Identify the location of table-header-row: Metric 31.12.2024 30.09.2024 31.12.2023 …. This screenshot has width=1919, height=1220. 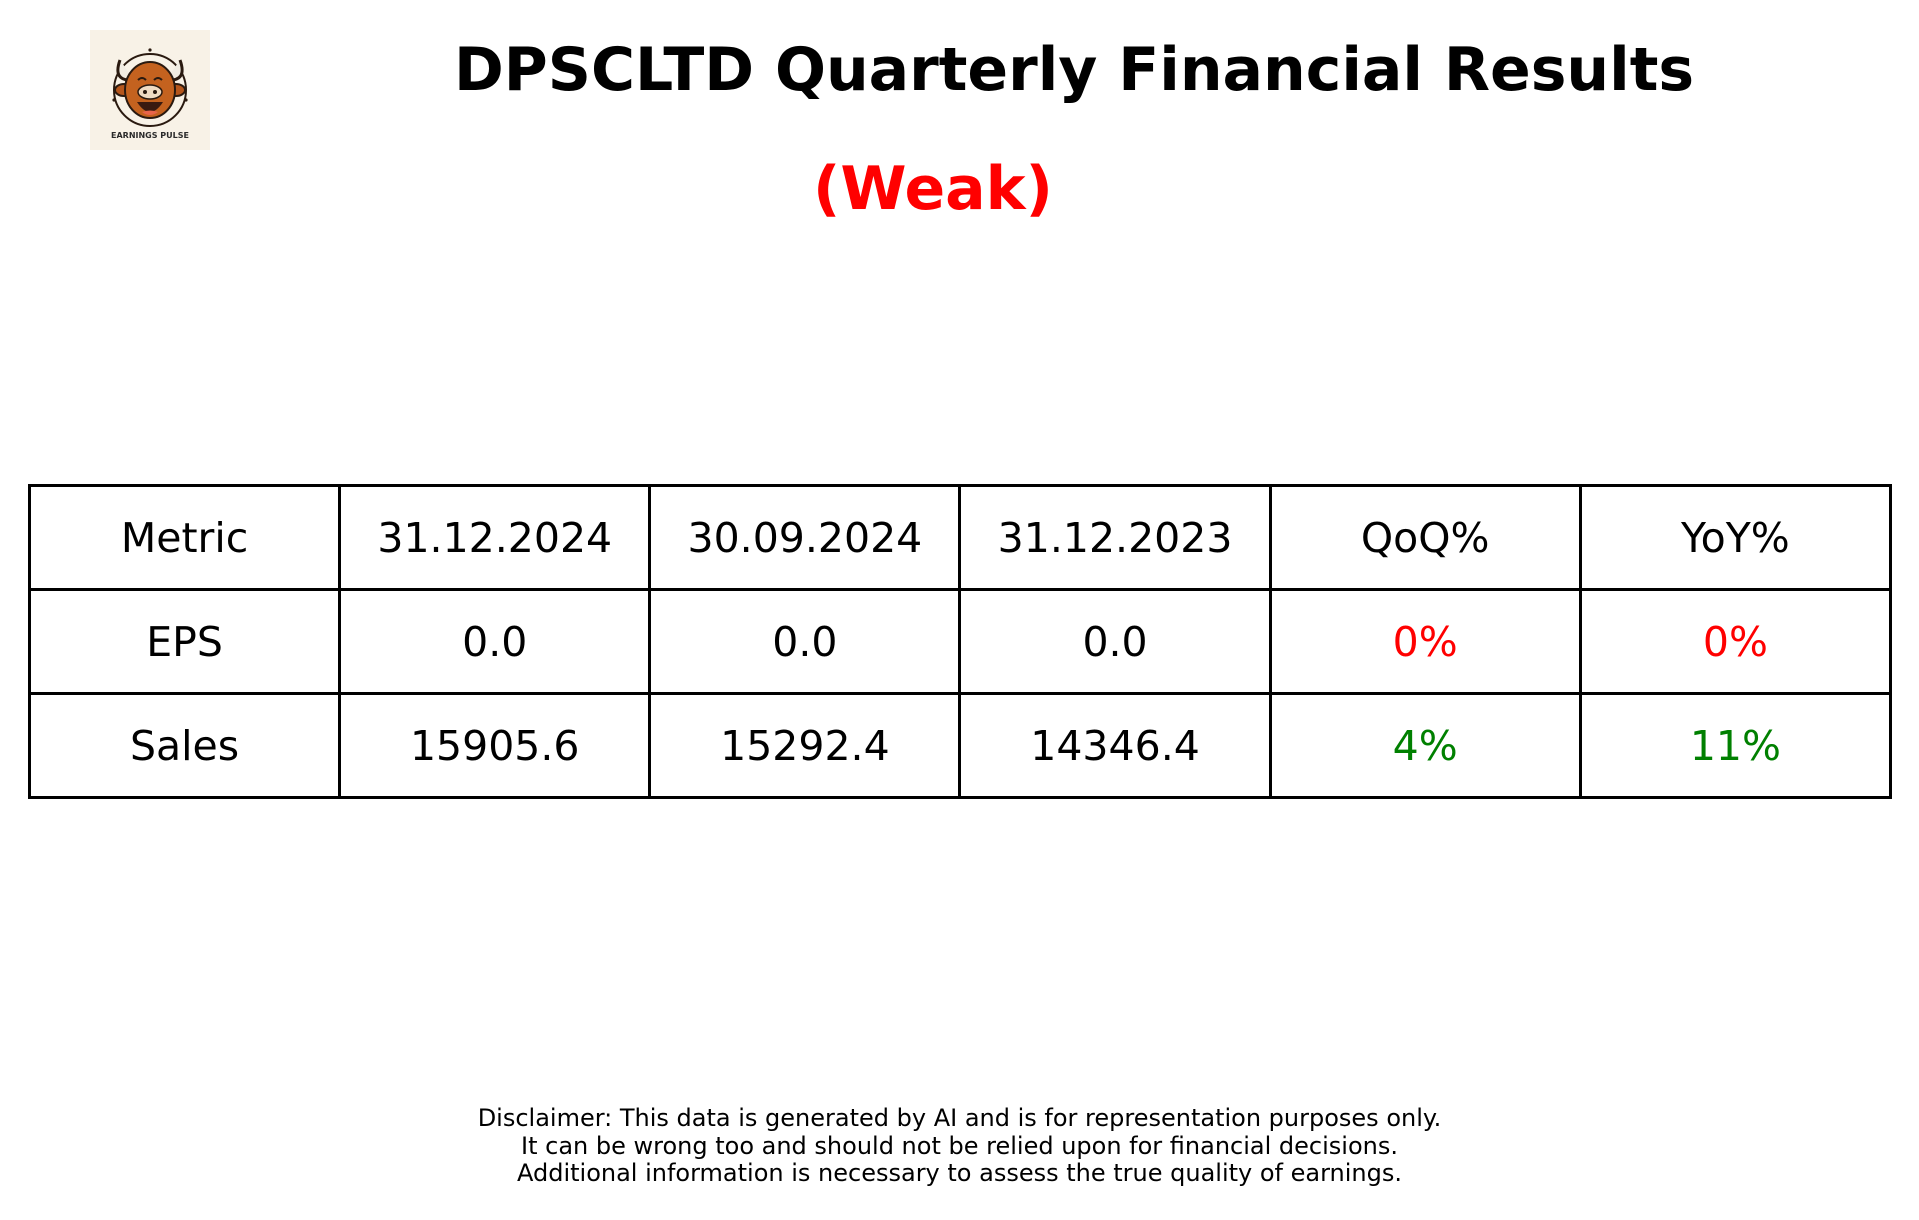
(960, 537).